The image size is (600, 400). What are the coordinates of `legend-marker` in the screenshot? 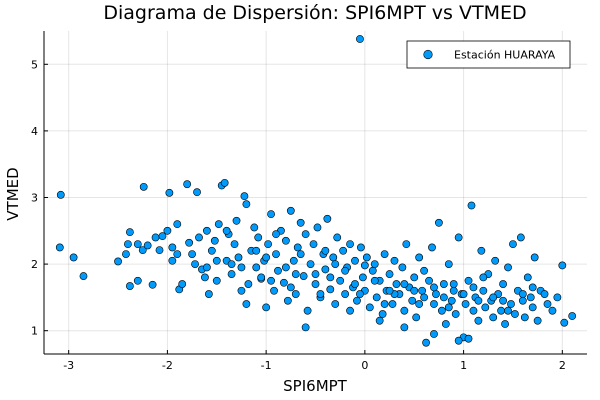 It's located at (428, 54).